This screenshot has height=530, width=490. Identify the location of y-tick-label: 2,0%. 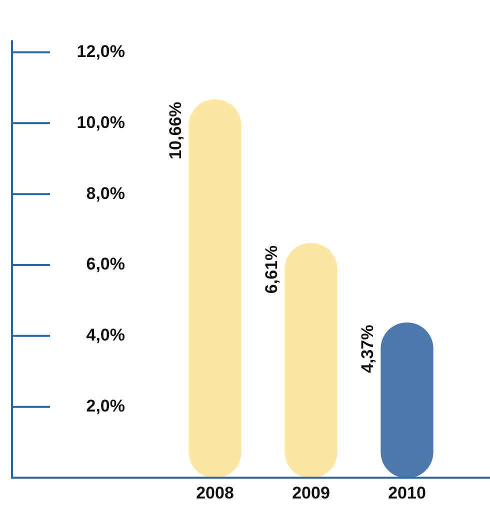
(105, 406).